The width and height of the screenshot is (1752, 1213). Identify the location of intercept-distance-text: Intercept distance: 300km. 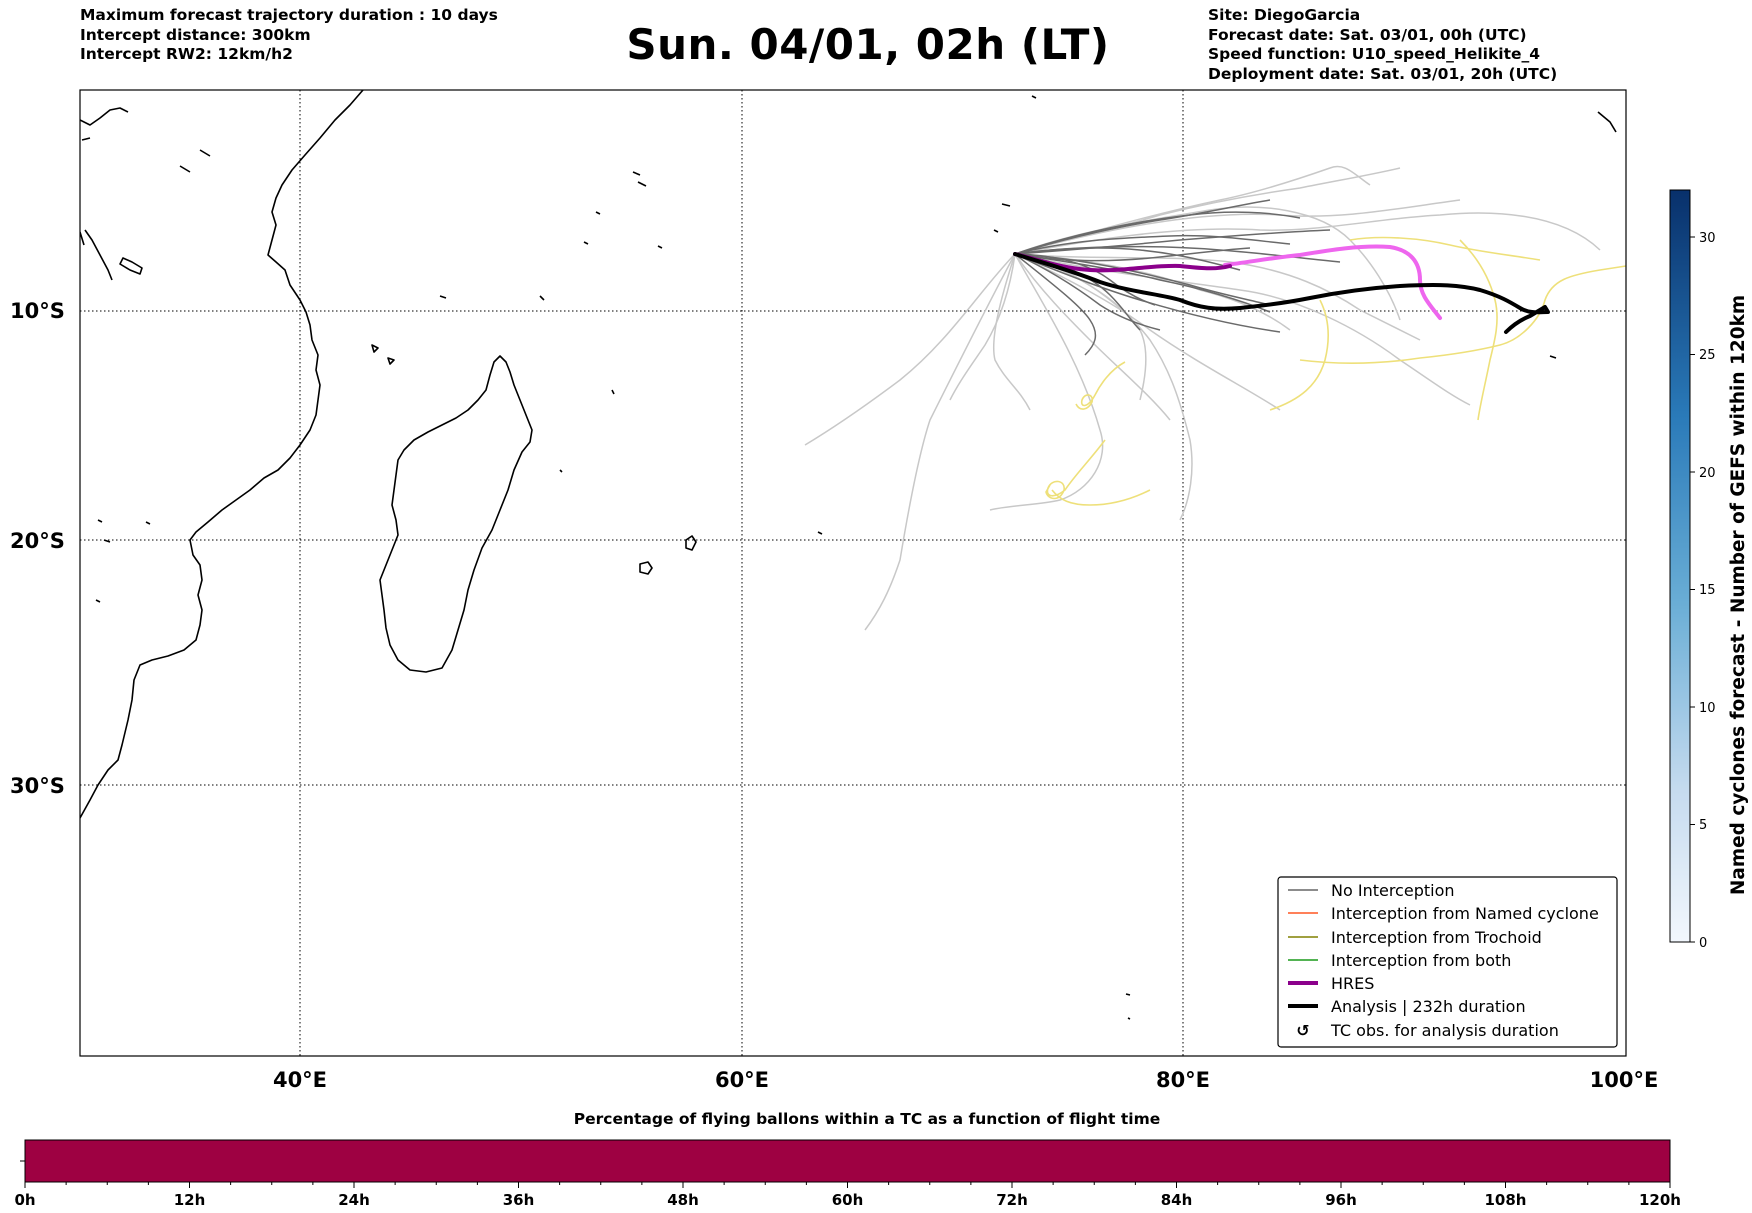
(195, 34).